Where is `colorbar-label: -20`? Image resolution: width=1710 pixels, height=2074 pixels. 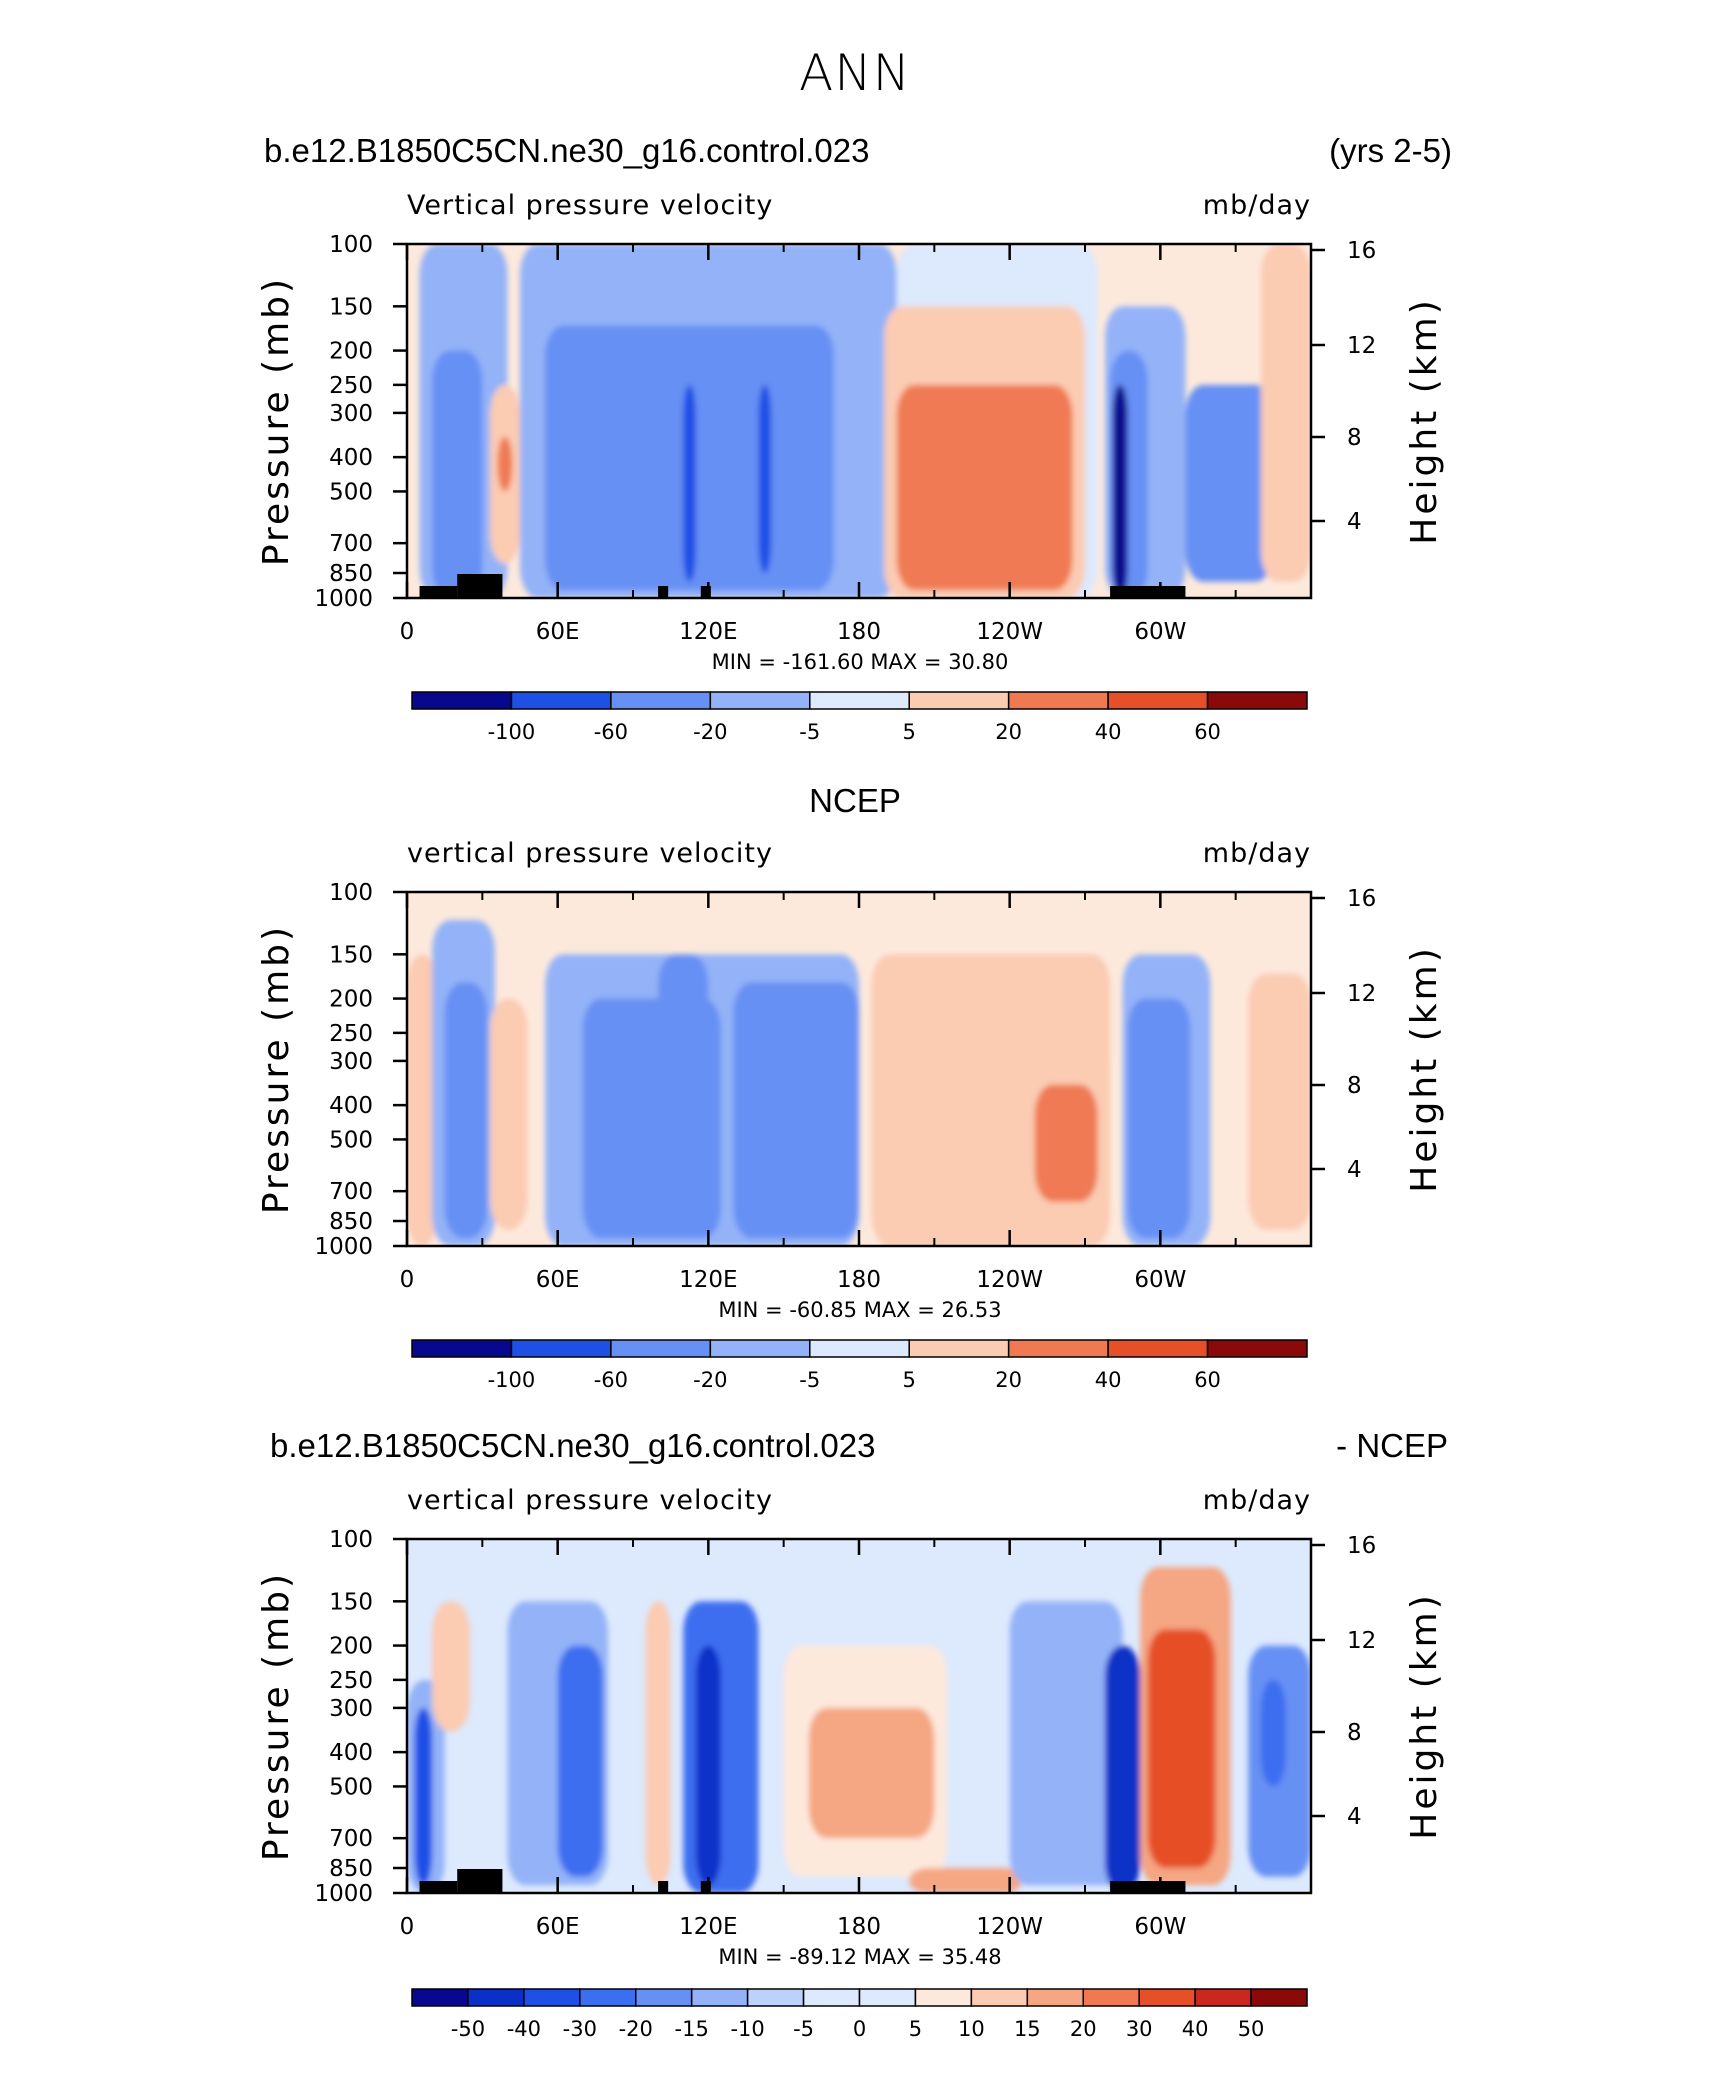
colorbar-label: -20 is located at coordinates (710, 1380).